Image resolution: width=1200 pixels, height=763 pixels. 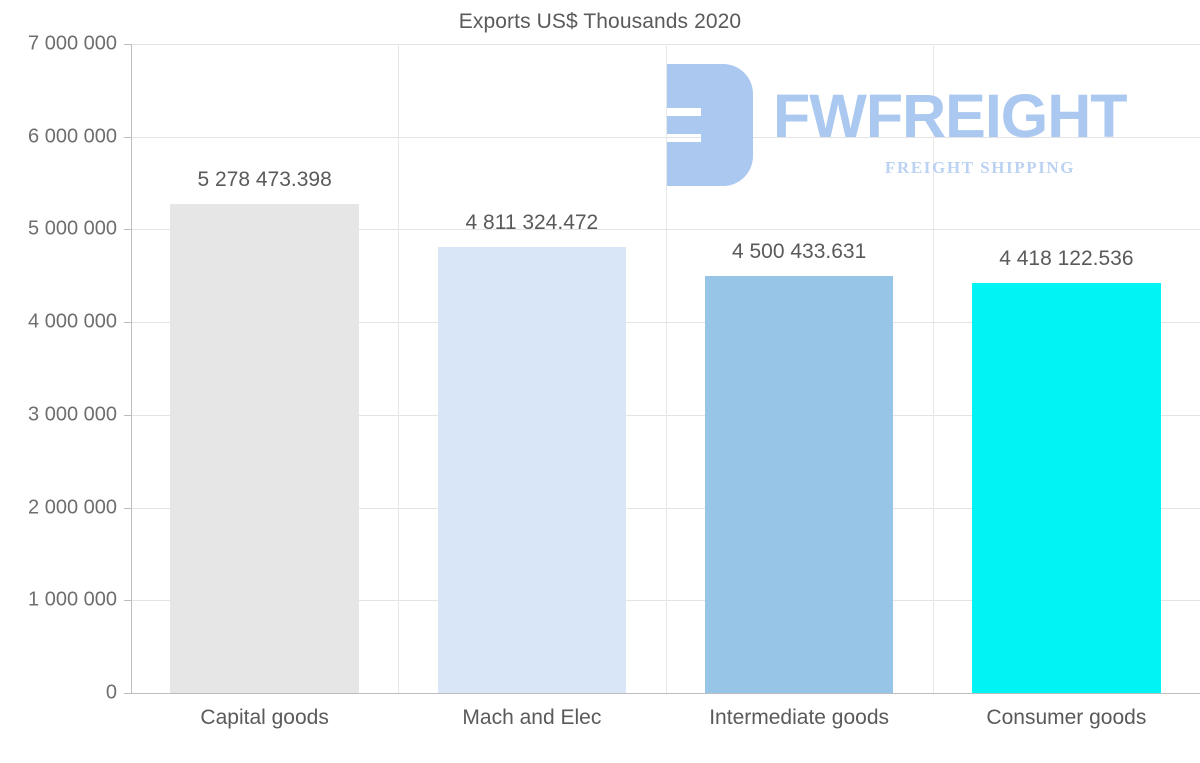 What do you see at coordinates (72, 228) in the screenshot?
I see `y-axis-tick-label: 5 000 000` at bounding box center [72, 228].